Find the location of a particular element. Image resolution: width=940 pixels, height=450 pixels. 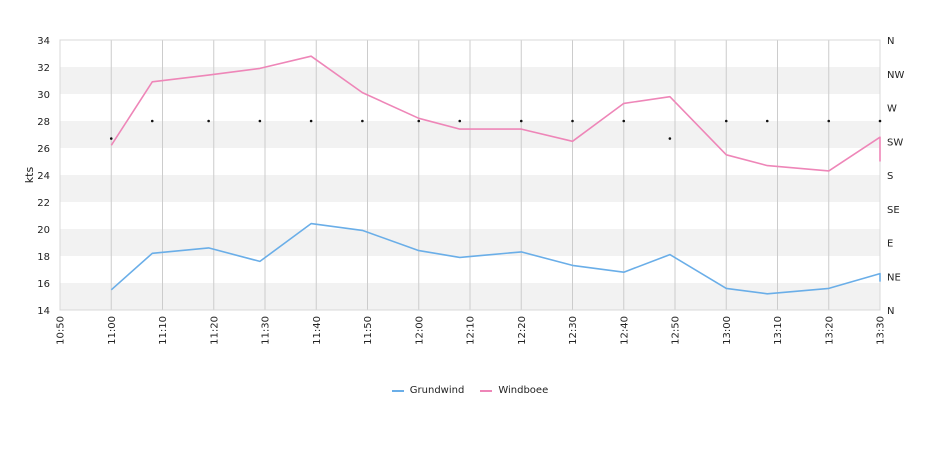

x-tick-label: 13:00 is located at coordinates (727, 330).